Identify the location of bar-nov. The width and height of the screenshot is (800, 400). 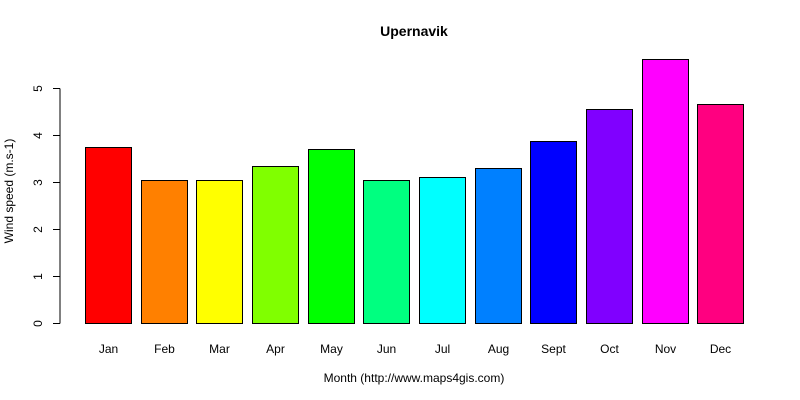
(665, 191).